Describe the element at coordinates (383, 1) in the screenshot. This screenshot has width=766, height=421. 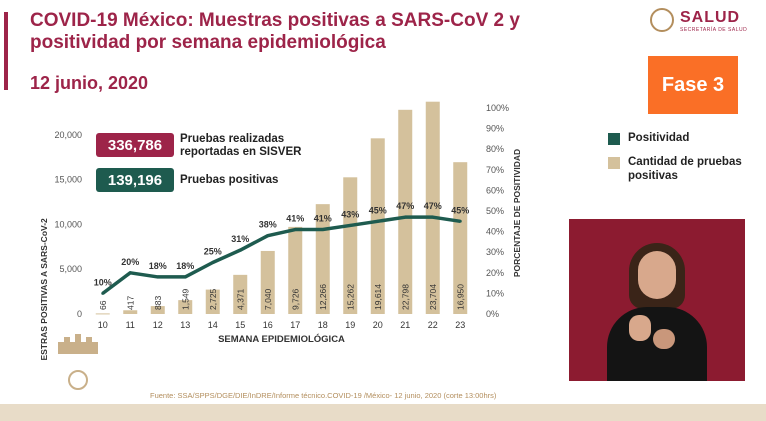
I see `top-bar` at that location.